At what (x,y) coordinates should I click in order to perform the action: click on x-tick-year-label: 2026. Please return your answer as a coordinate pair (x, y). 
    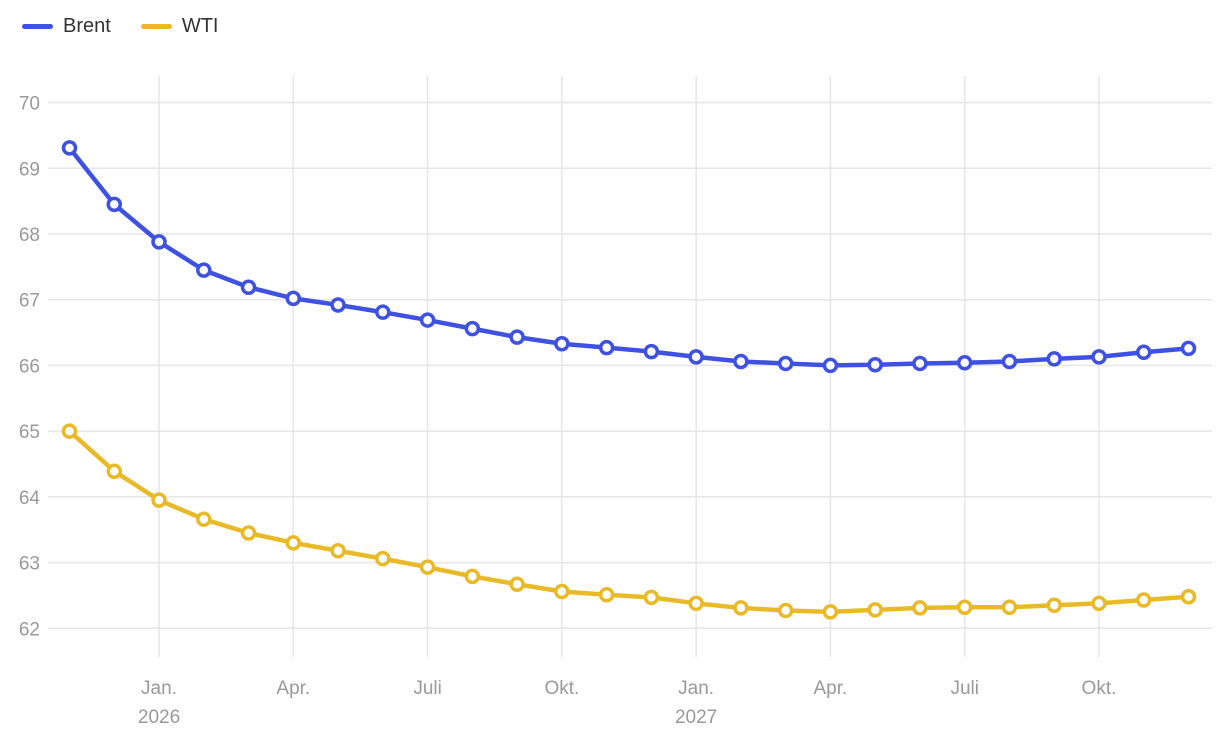
    Looking at the image, I should click on (159, 717).